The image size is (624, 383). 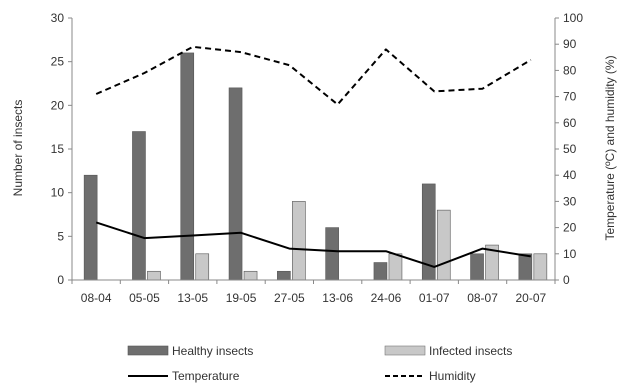 What do you see at coordinates (58, 105) in the screenshot?
I see `y-tick-label: 20` at bounding box center [58, 105].